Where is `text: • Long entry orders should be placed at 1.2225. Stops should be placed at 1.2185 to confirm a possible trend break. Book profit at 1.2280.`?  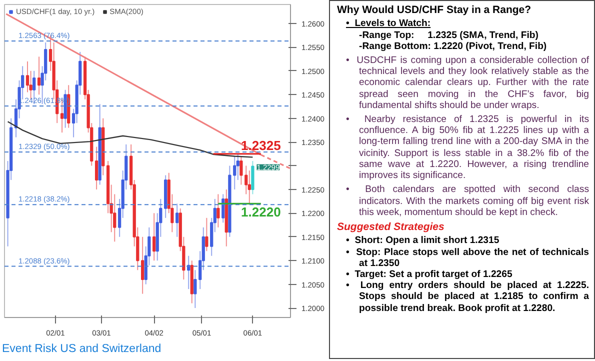
text: • Long entry orders should be placed at 1.2225. Stops should be placed at 1.2185 to confirm a possible trend break. Book profit at 1.2280. is located at coordinates (467, 297).